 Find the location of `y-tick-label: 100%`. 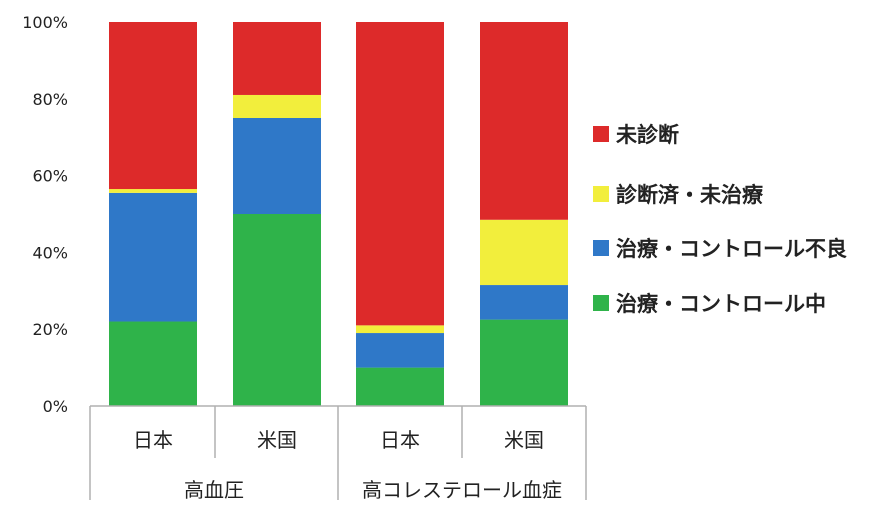

y-tick-label: 100% is located at coordinates (45, 22).